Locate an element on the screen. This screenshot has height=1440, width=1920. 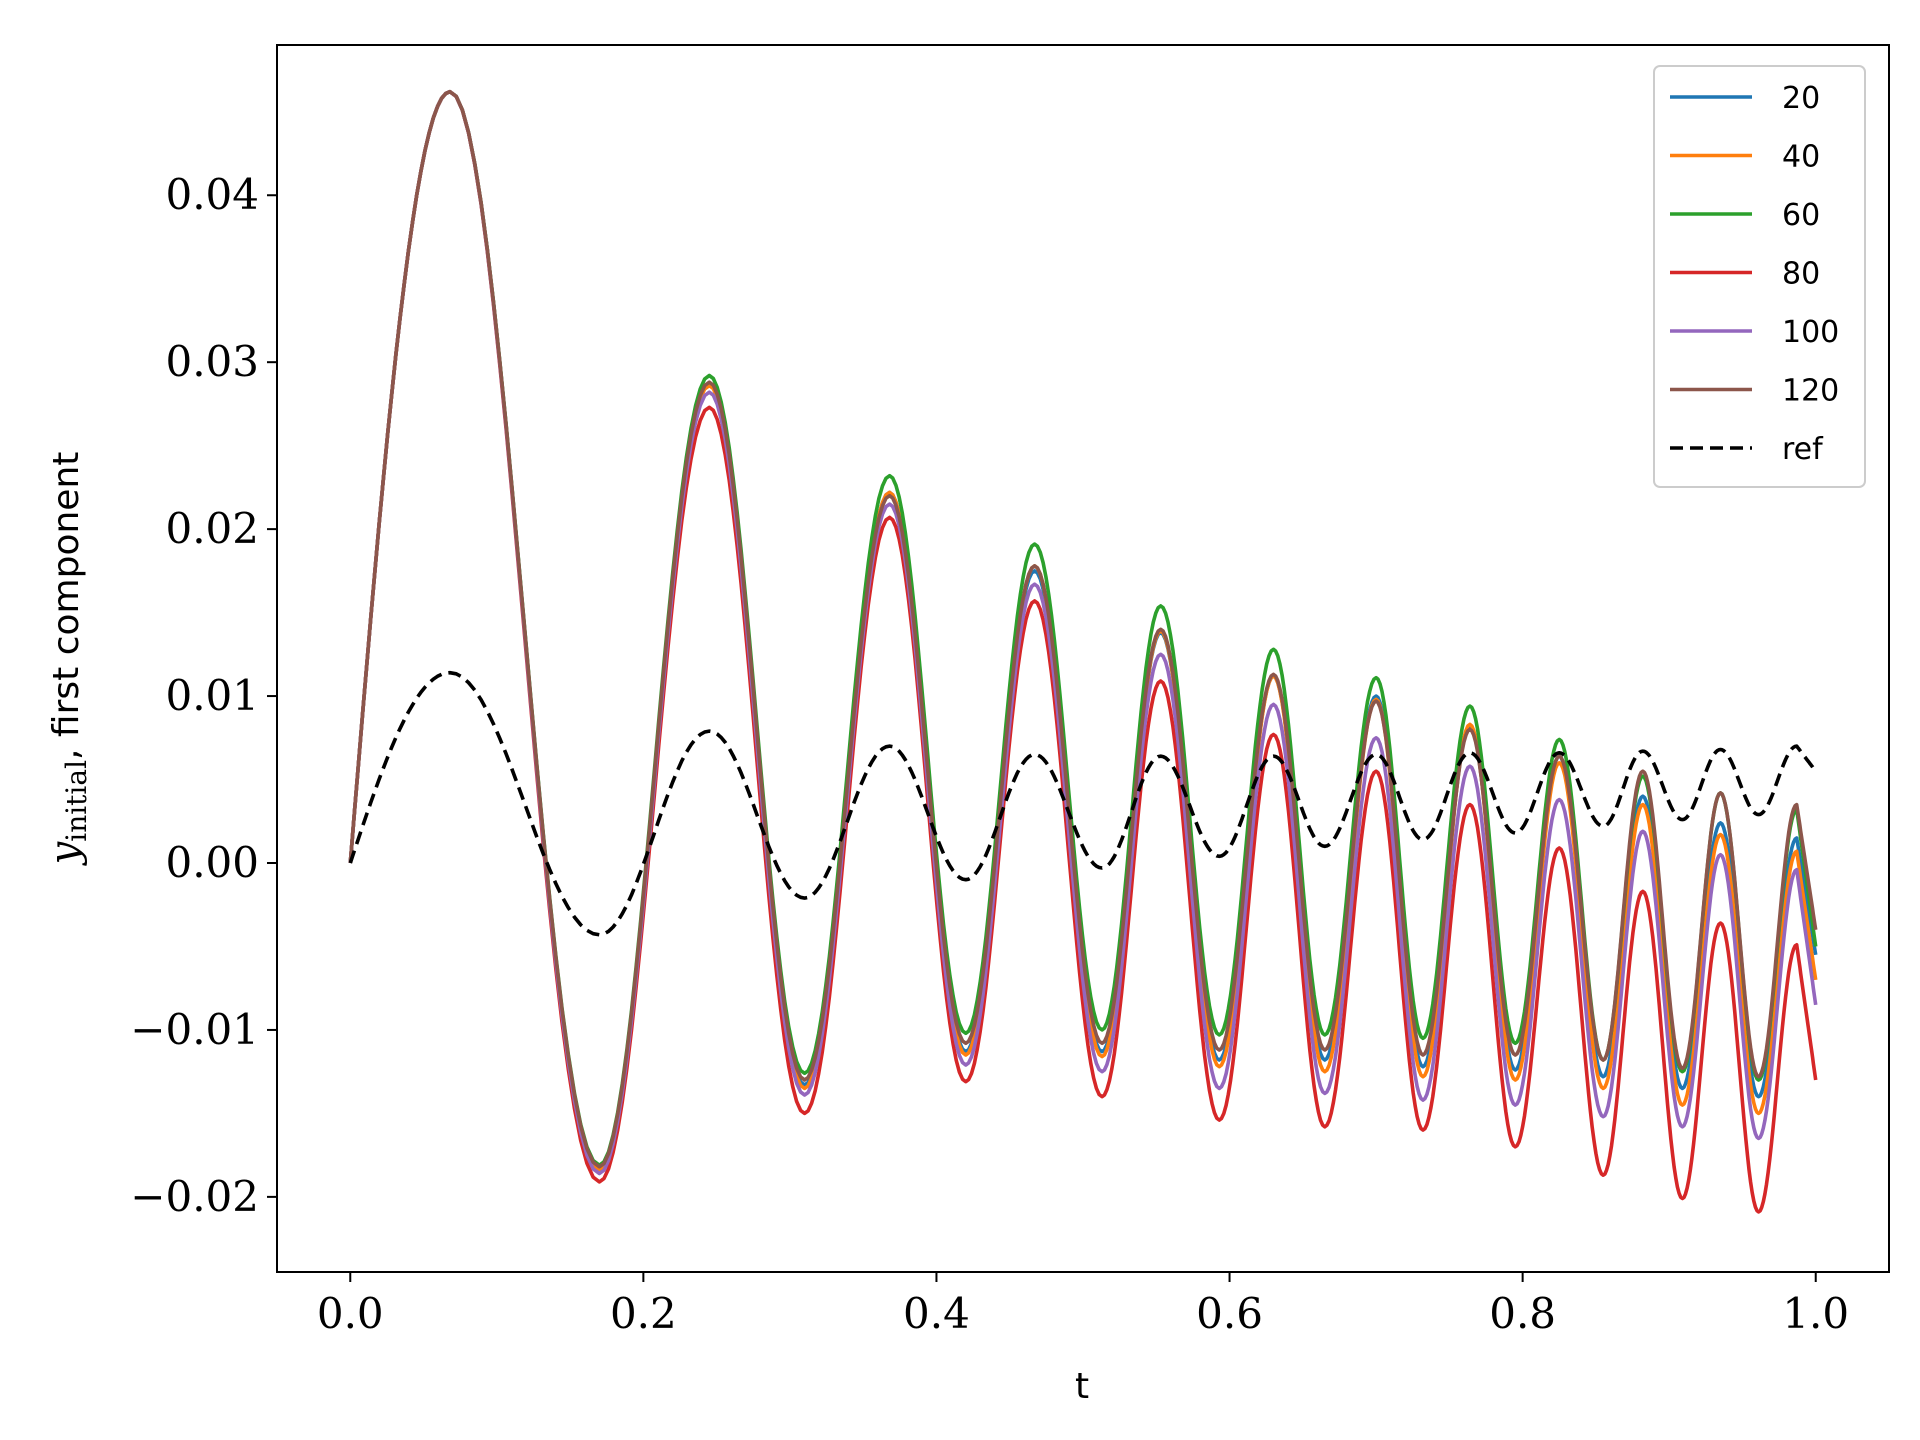
y-axis-label-symbol: y is located at coordinates (65, 853).